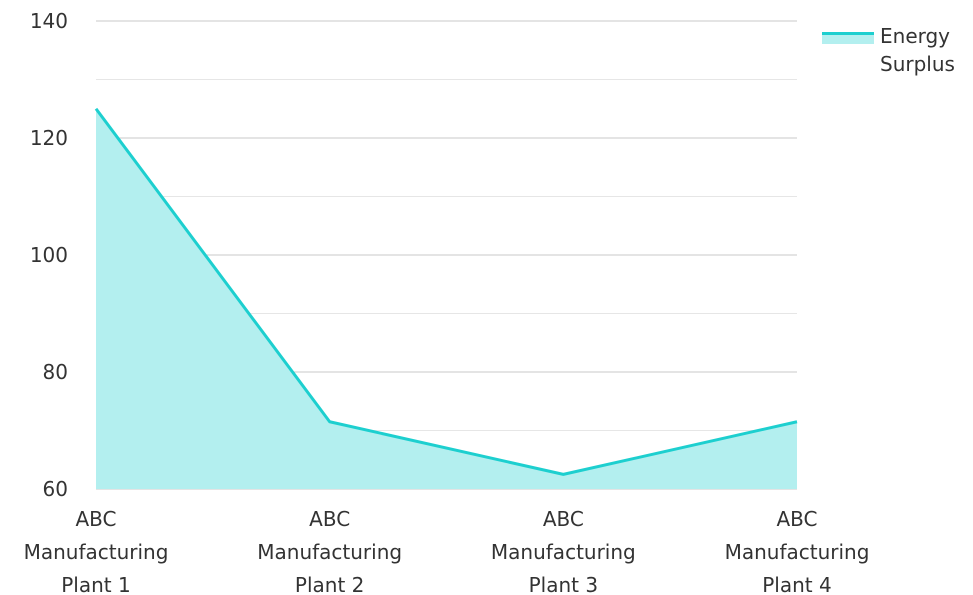  I want to click on legend: Energy Surplus, so click(897, 50).